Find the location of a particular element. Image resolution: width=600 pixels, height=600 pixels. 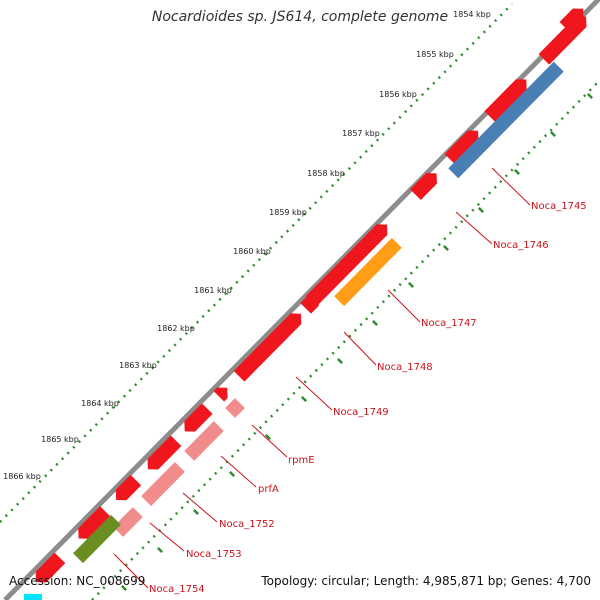

gene-fwd-12-shape is located at coordinates (94, 522).